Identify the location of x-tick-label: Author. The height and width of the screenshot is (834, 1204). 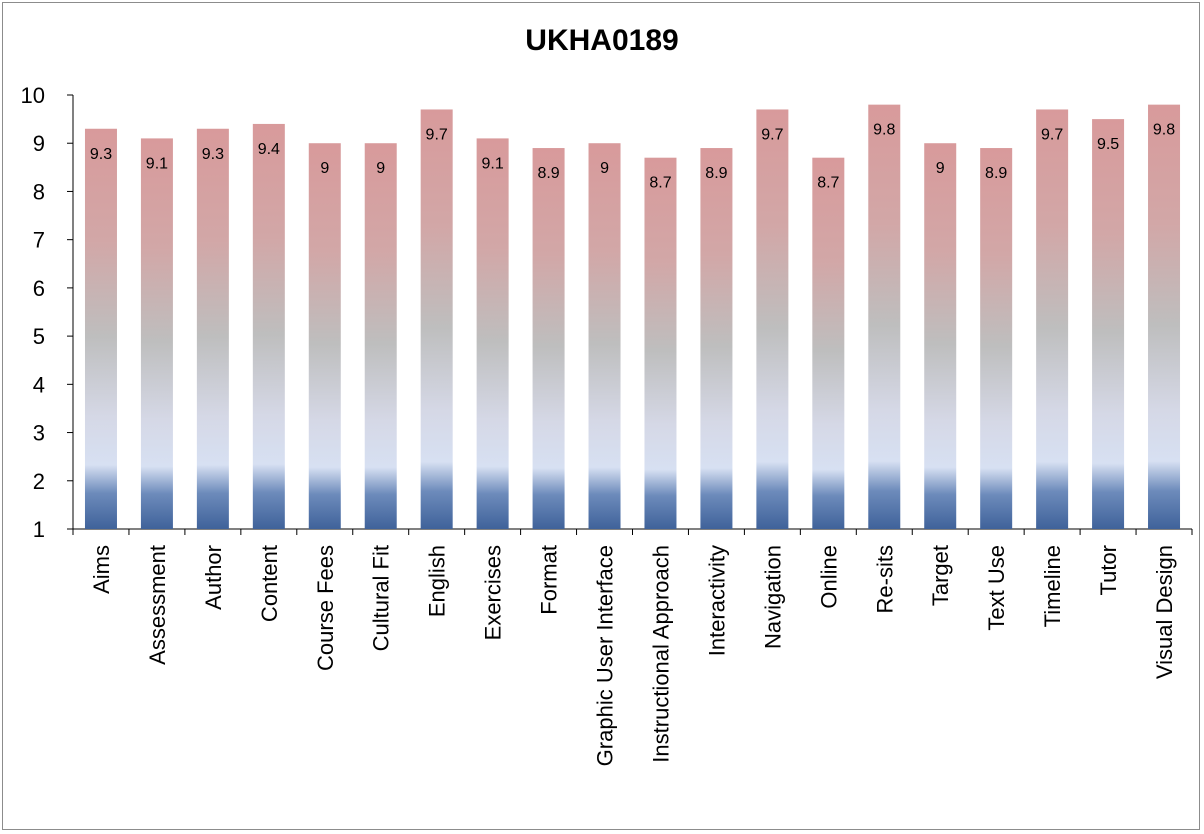
(213, 577).